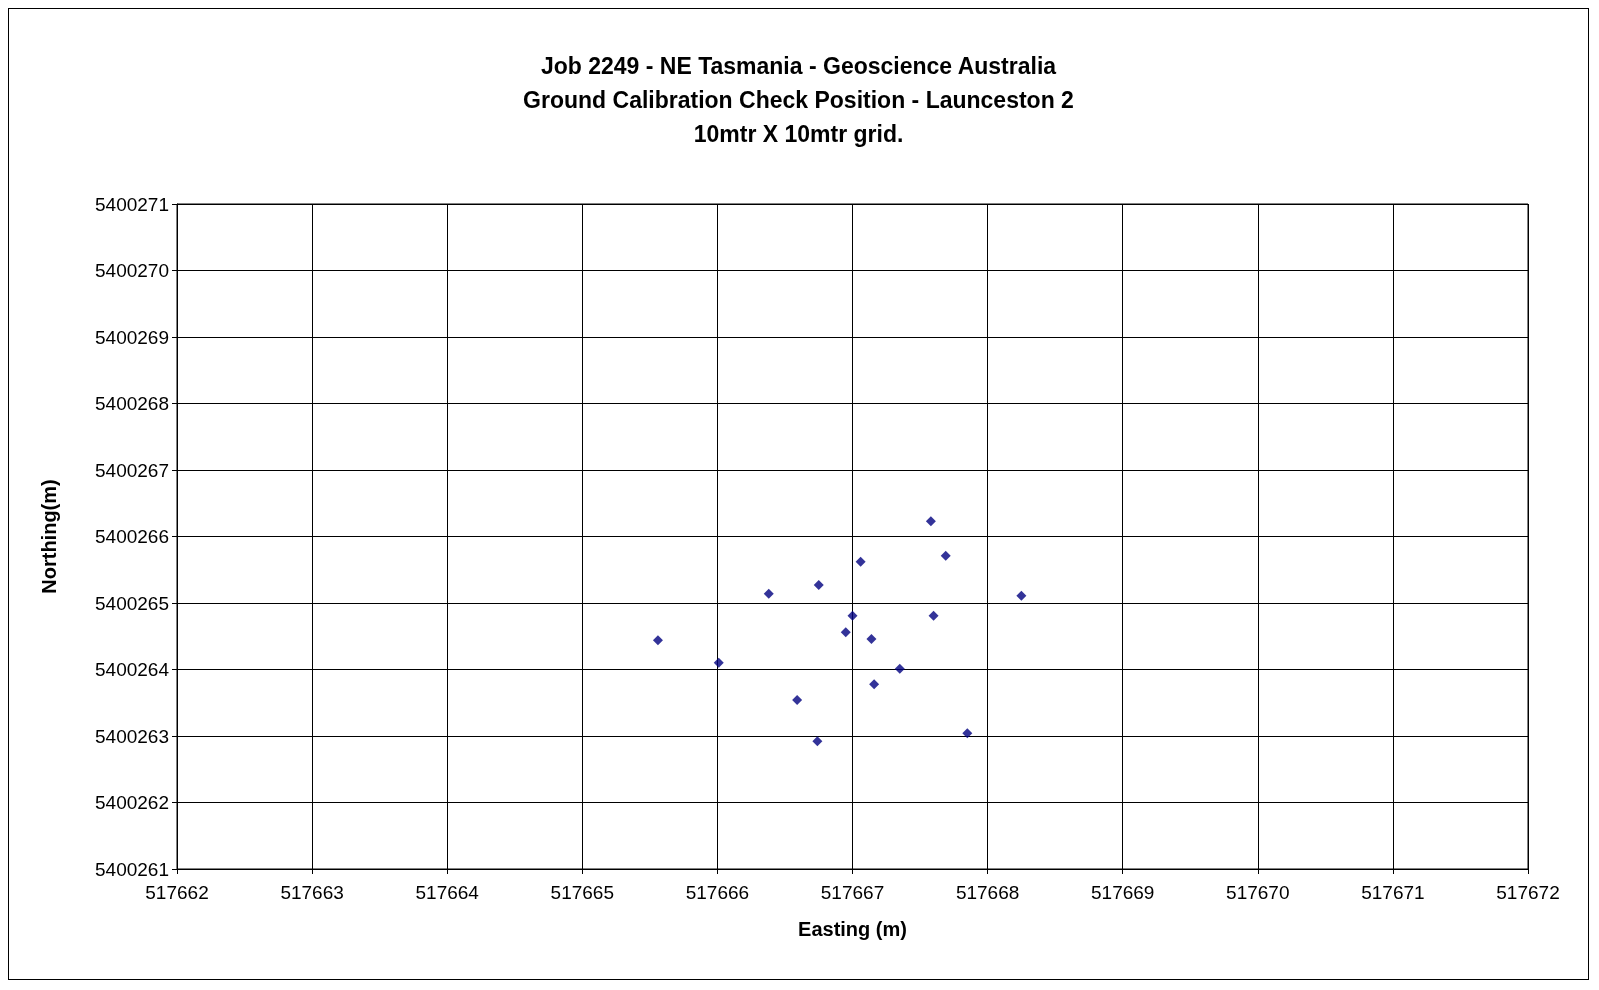  What do you see at coordinates (132, 736) in the screenshot?
I see `y-tick-label: 5400263` at bounding box center [132, 736].